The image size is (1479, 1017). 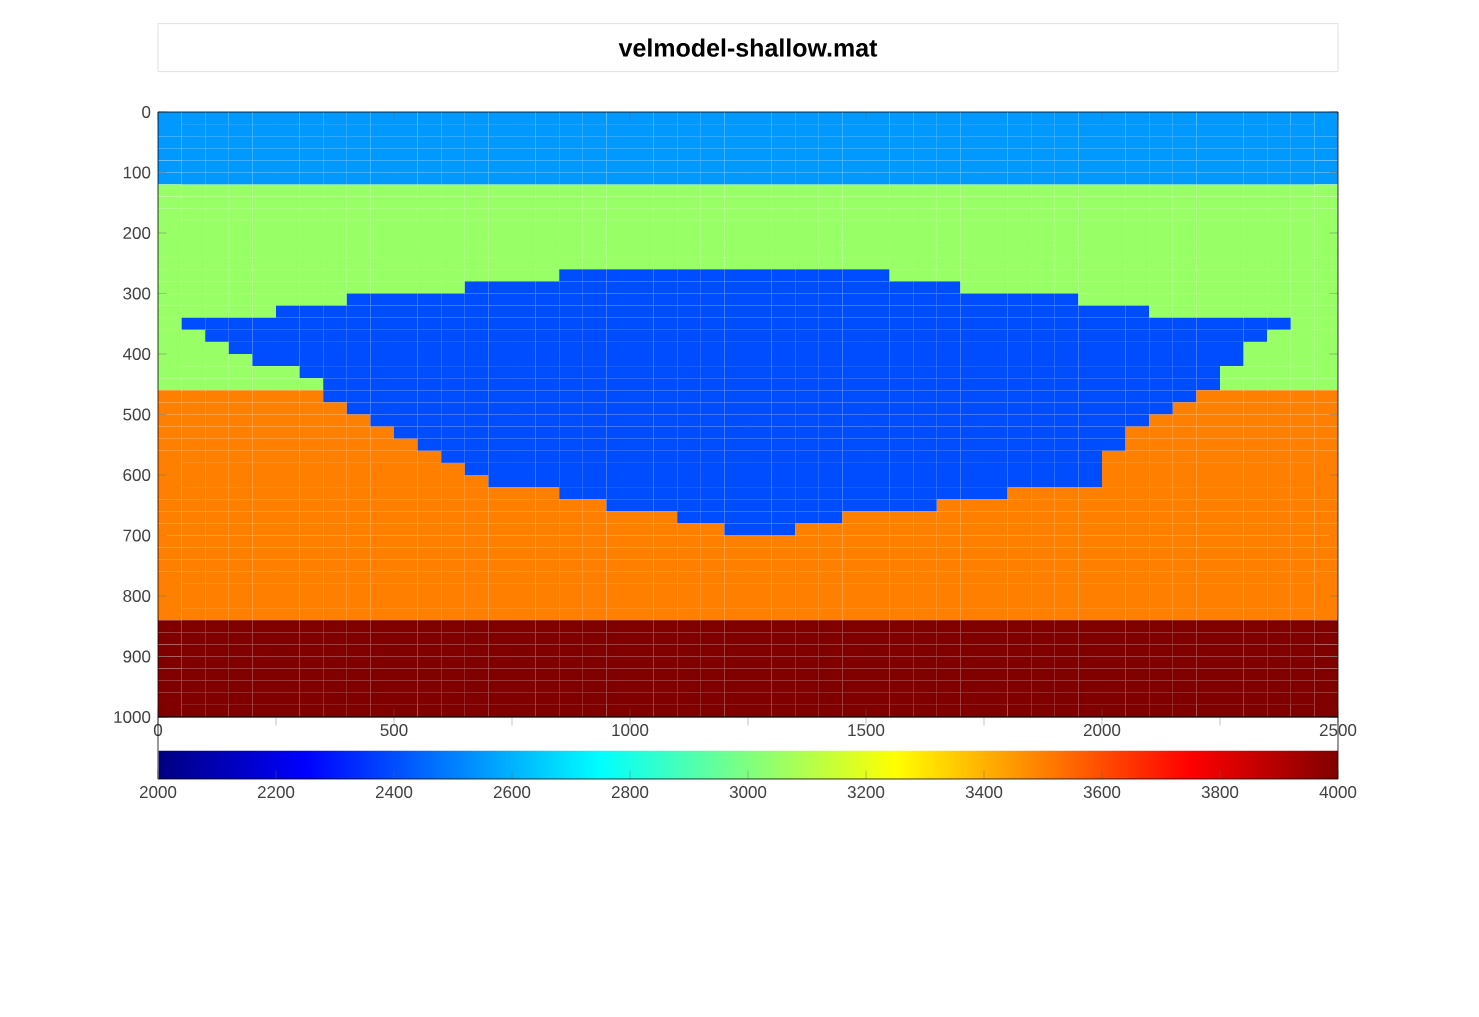 What do you see at coordinates (984, 792) in the screenshot?
I see `color-bar-label: 3400` at bounding box center [984, 792].